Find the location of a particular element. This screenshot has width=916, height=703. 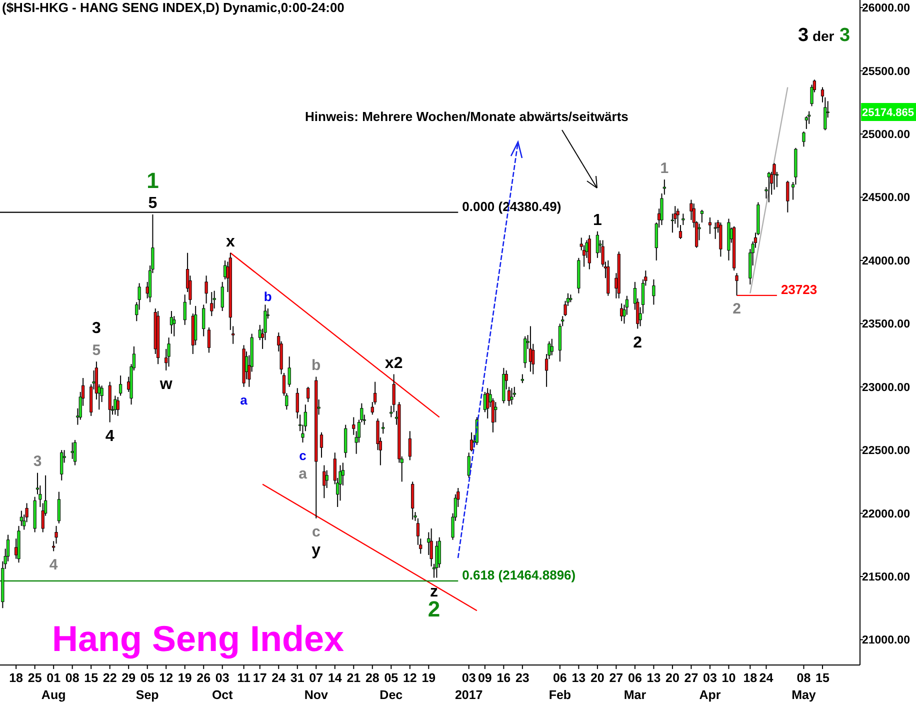

y-tick-label: 22000.00 is located at coordinates (886, 514).